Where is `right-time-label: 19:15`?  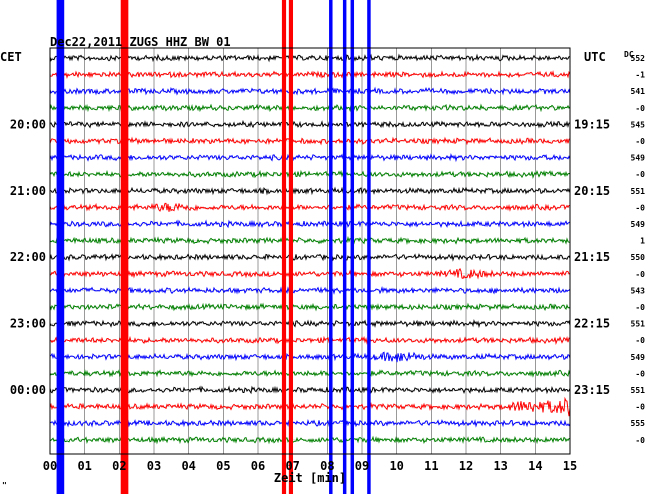 right-time-label: 19:15 is located at coordinates (592, 124).